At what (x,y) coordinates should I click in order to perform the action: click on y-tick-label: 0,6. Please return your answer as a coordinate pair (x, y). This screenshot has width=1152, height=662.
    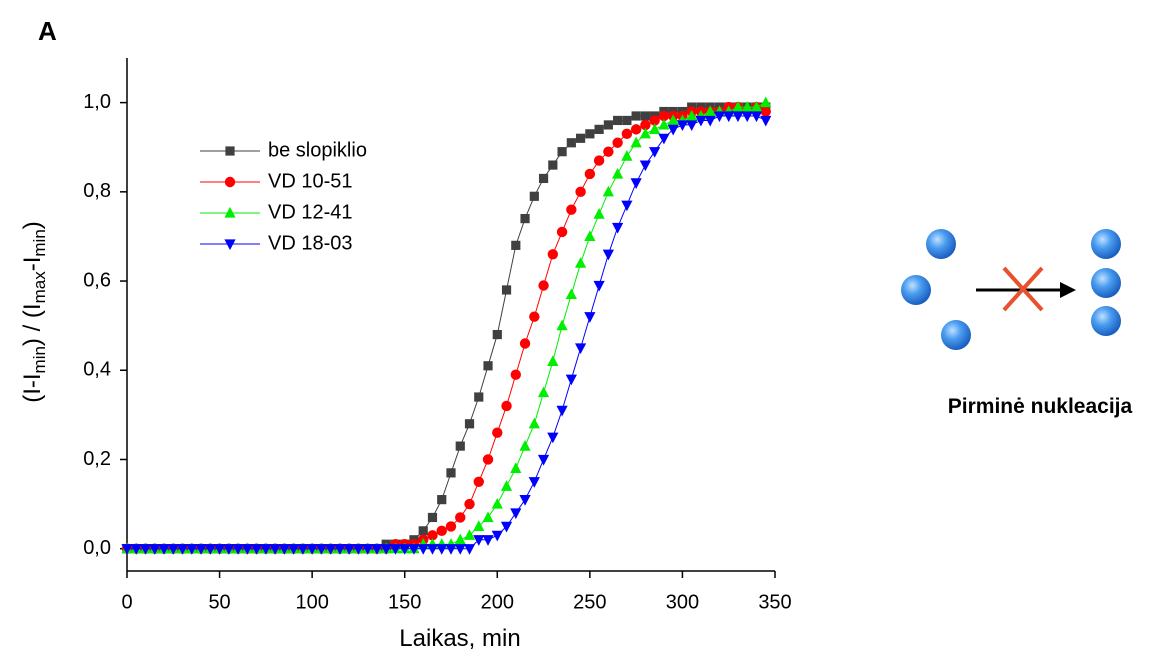
    Looking at the image, I should click on (97, 280).